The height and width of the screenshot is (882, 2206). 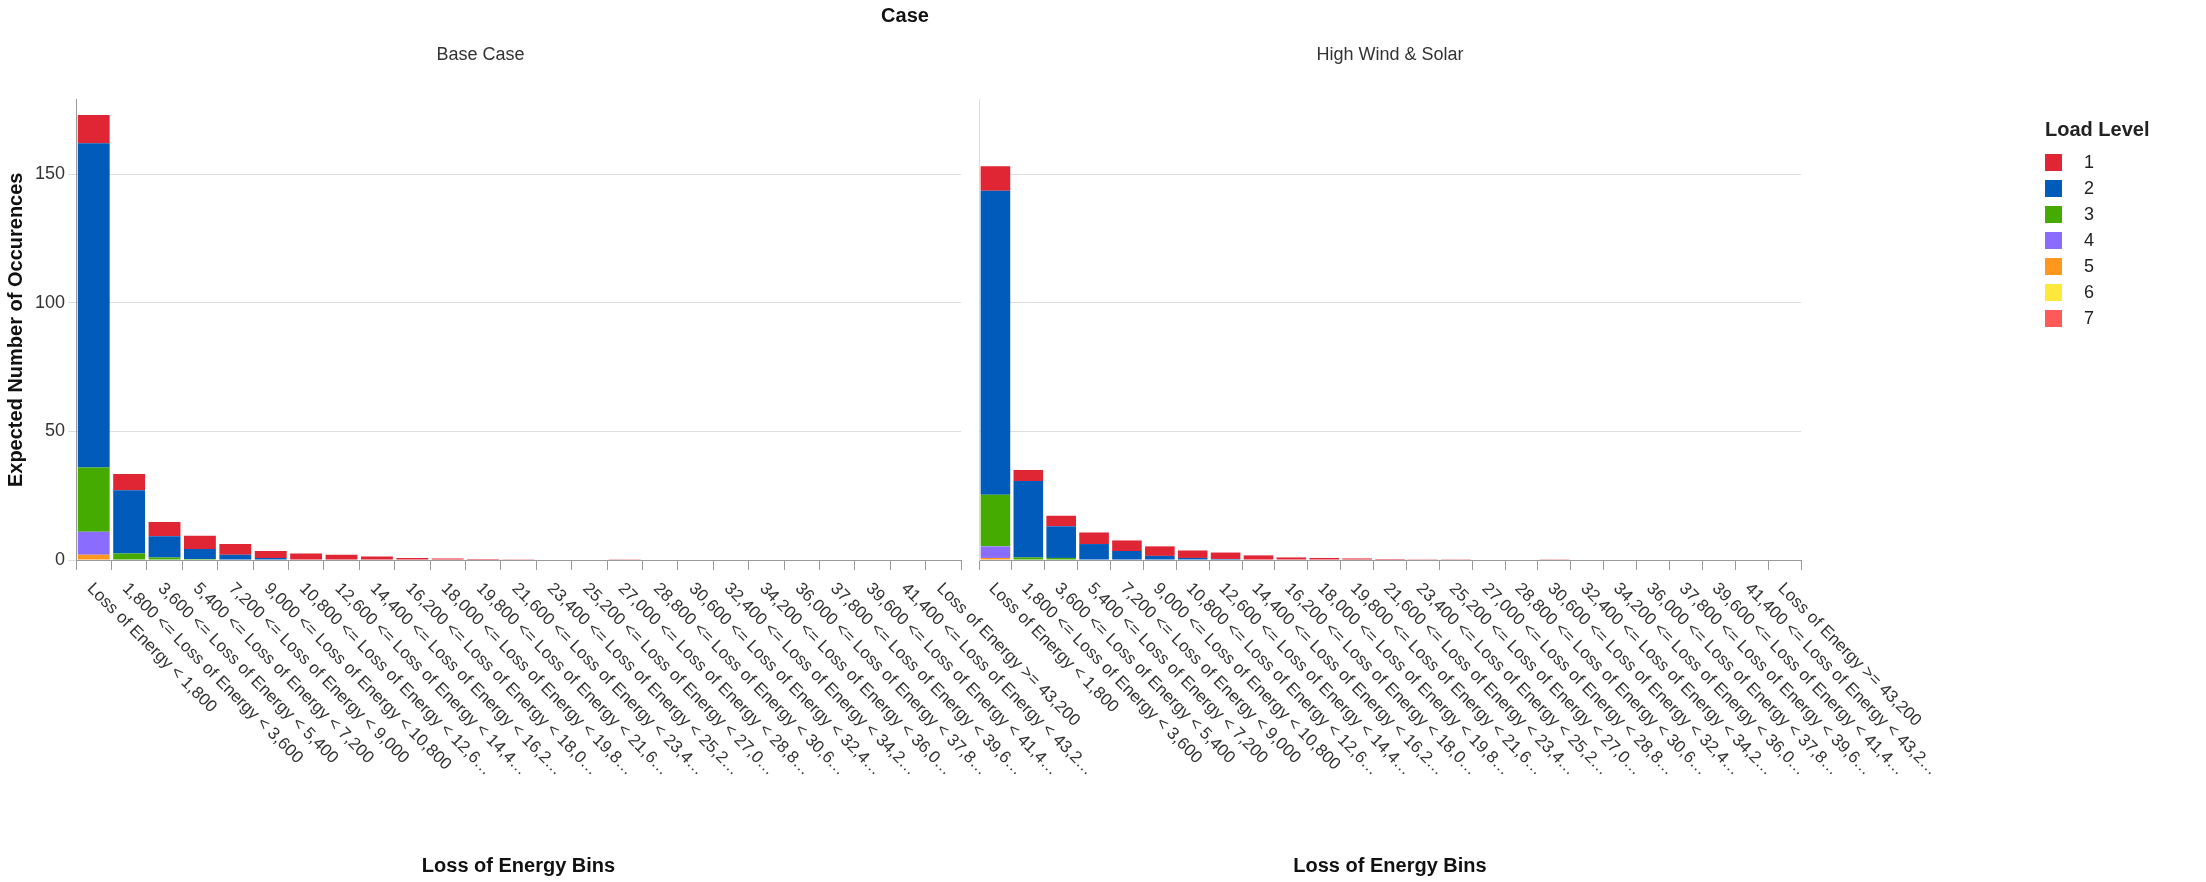 I want to click on chart-title: High Wind & Solar, so click(x=1390, y=53).